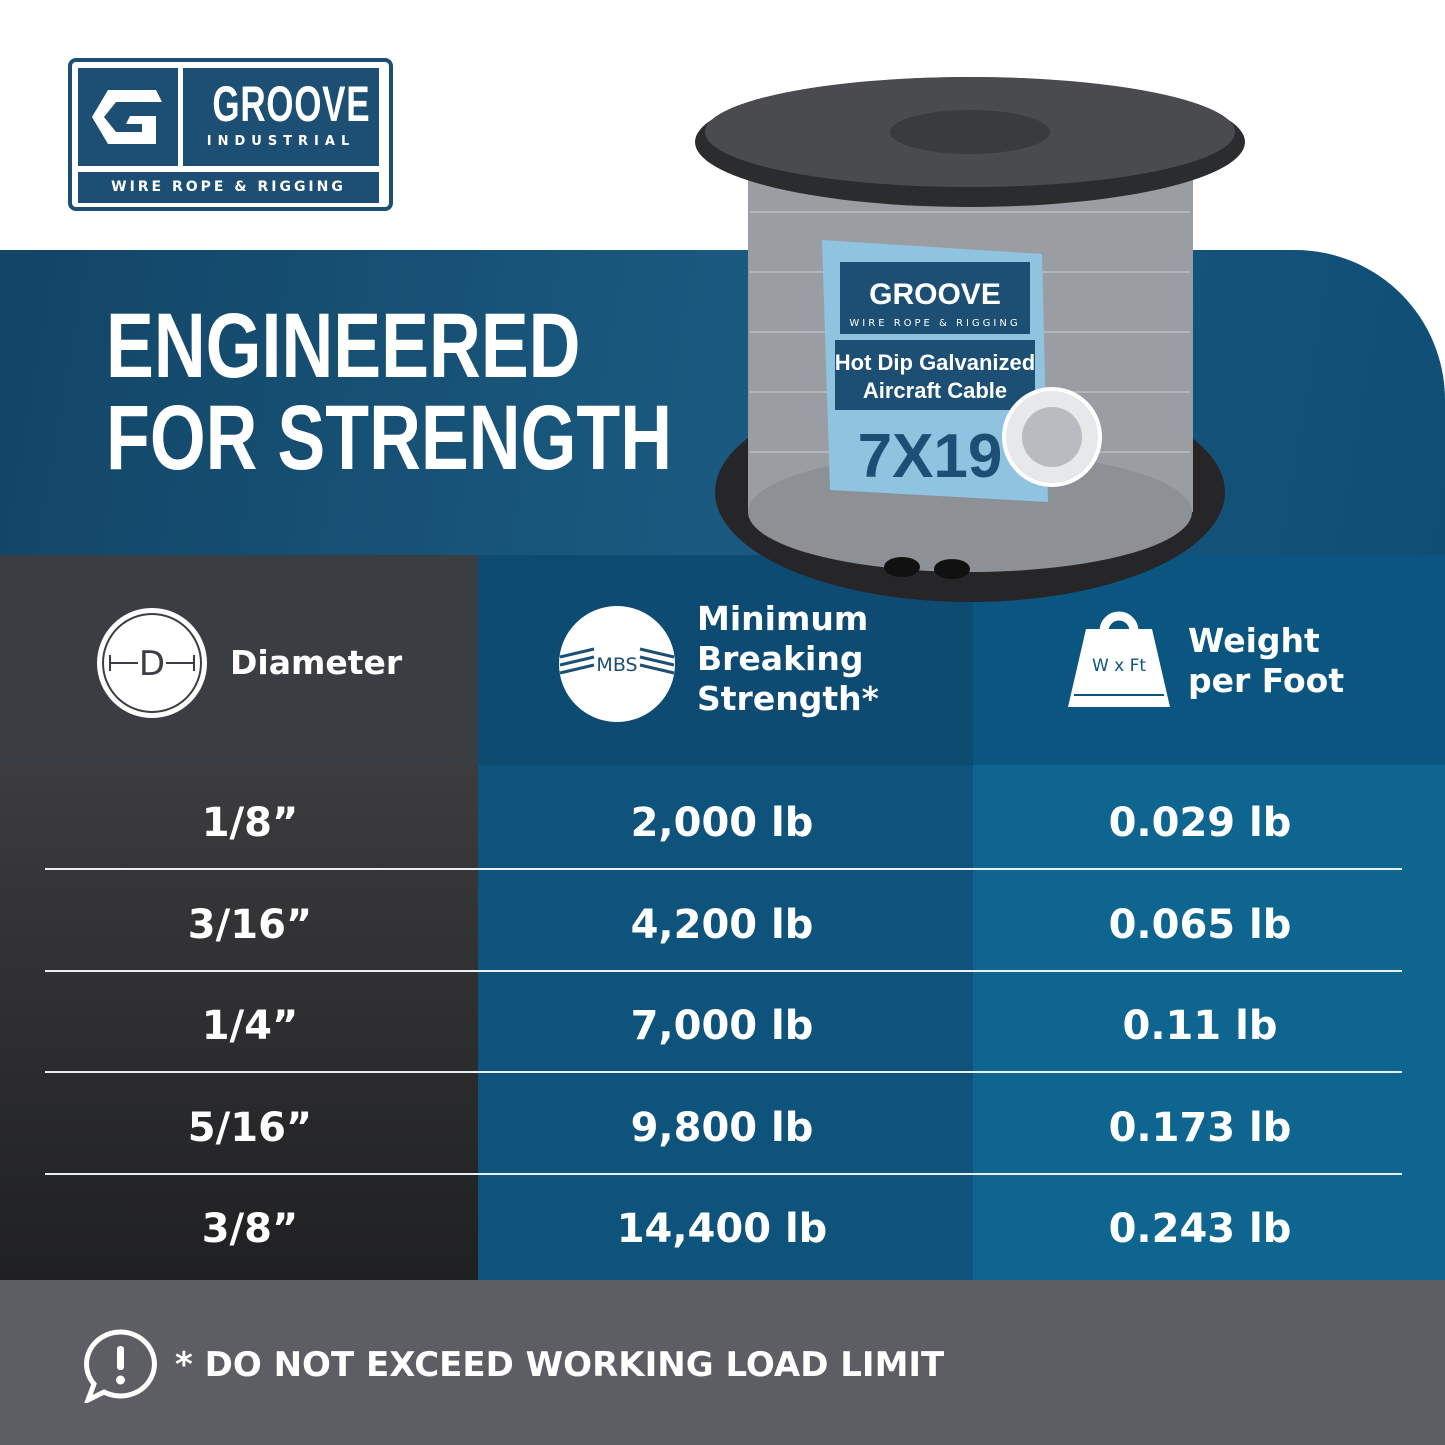  What do you see at coordinates (722, 1026) in the screenshot?
I see `cell-mbs: 7,000 lb` at bounding box center [722, 1026].